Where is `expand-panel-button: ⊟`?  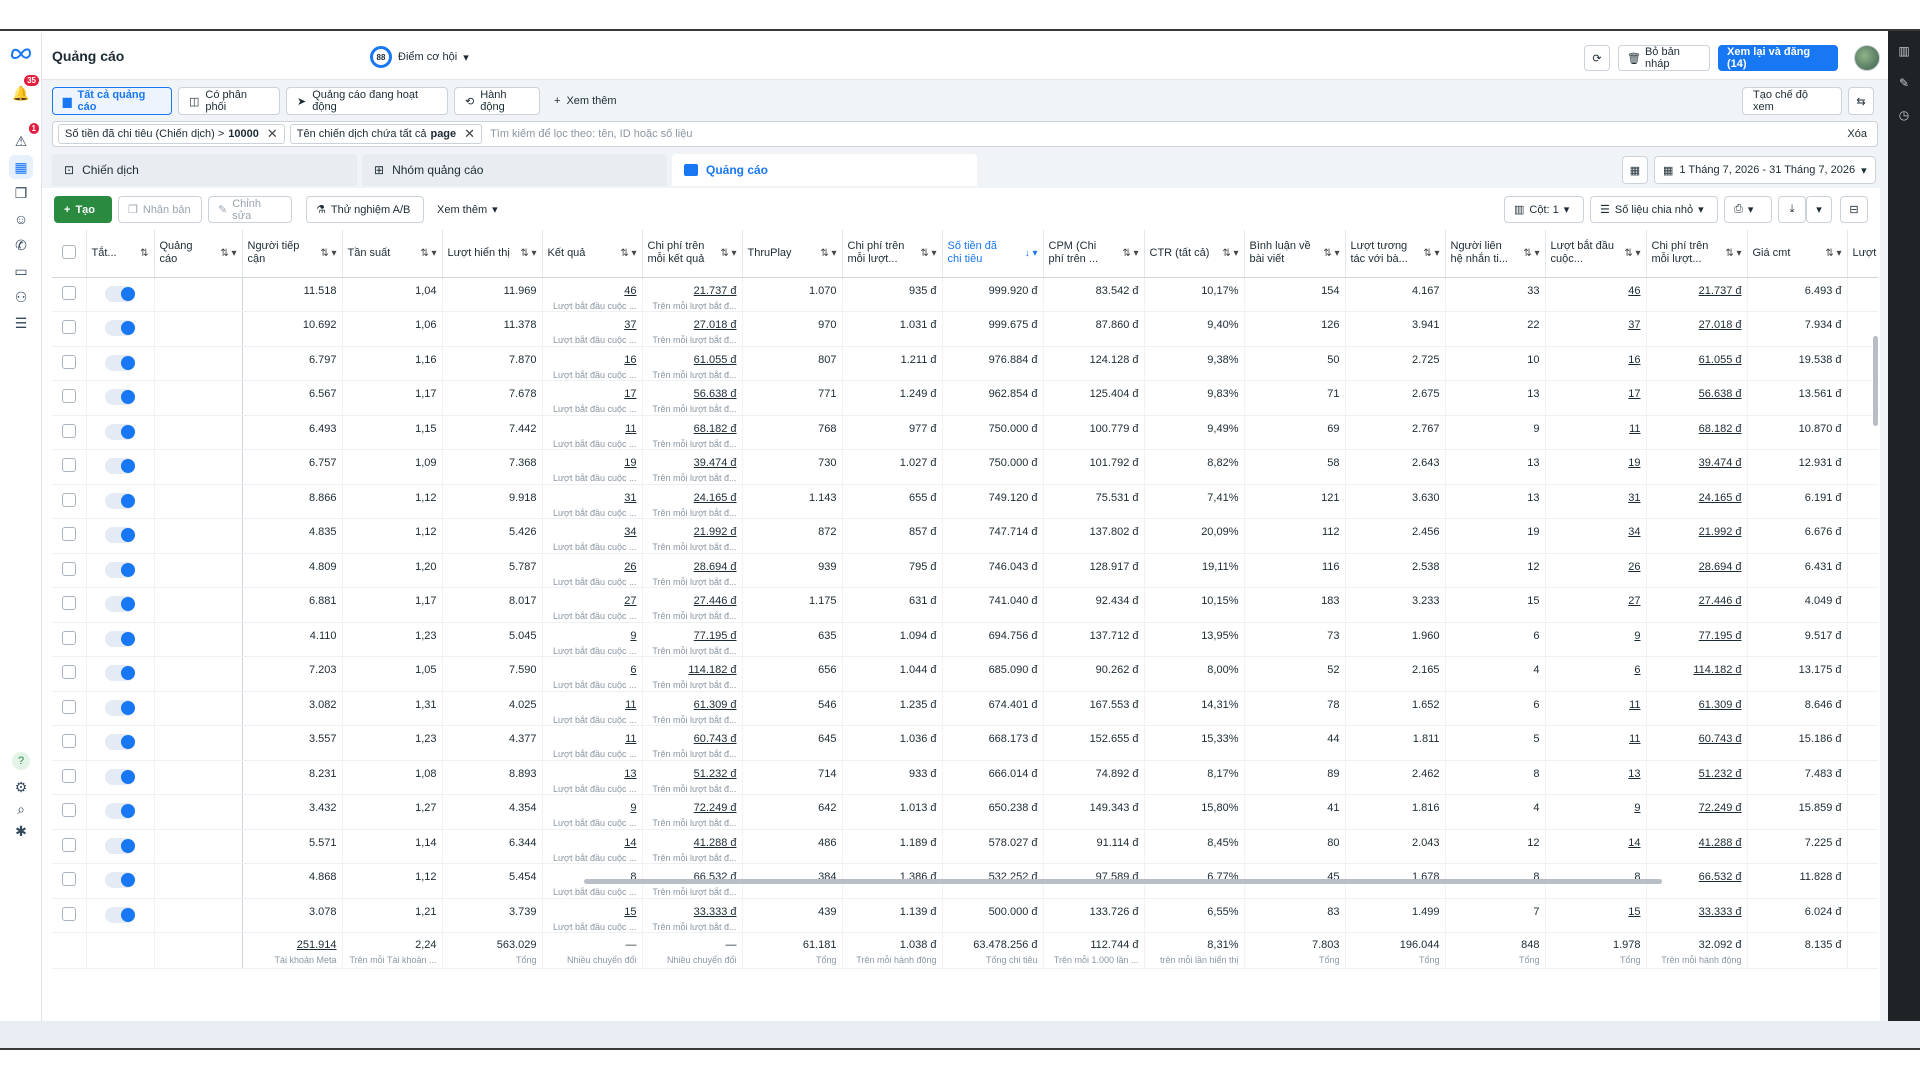 expand-panel-button: ⊟ is located at coordinates (1854, 209).